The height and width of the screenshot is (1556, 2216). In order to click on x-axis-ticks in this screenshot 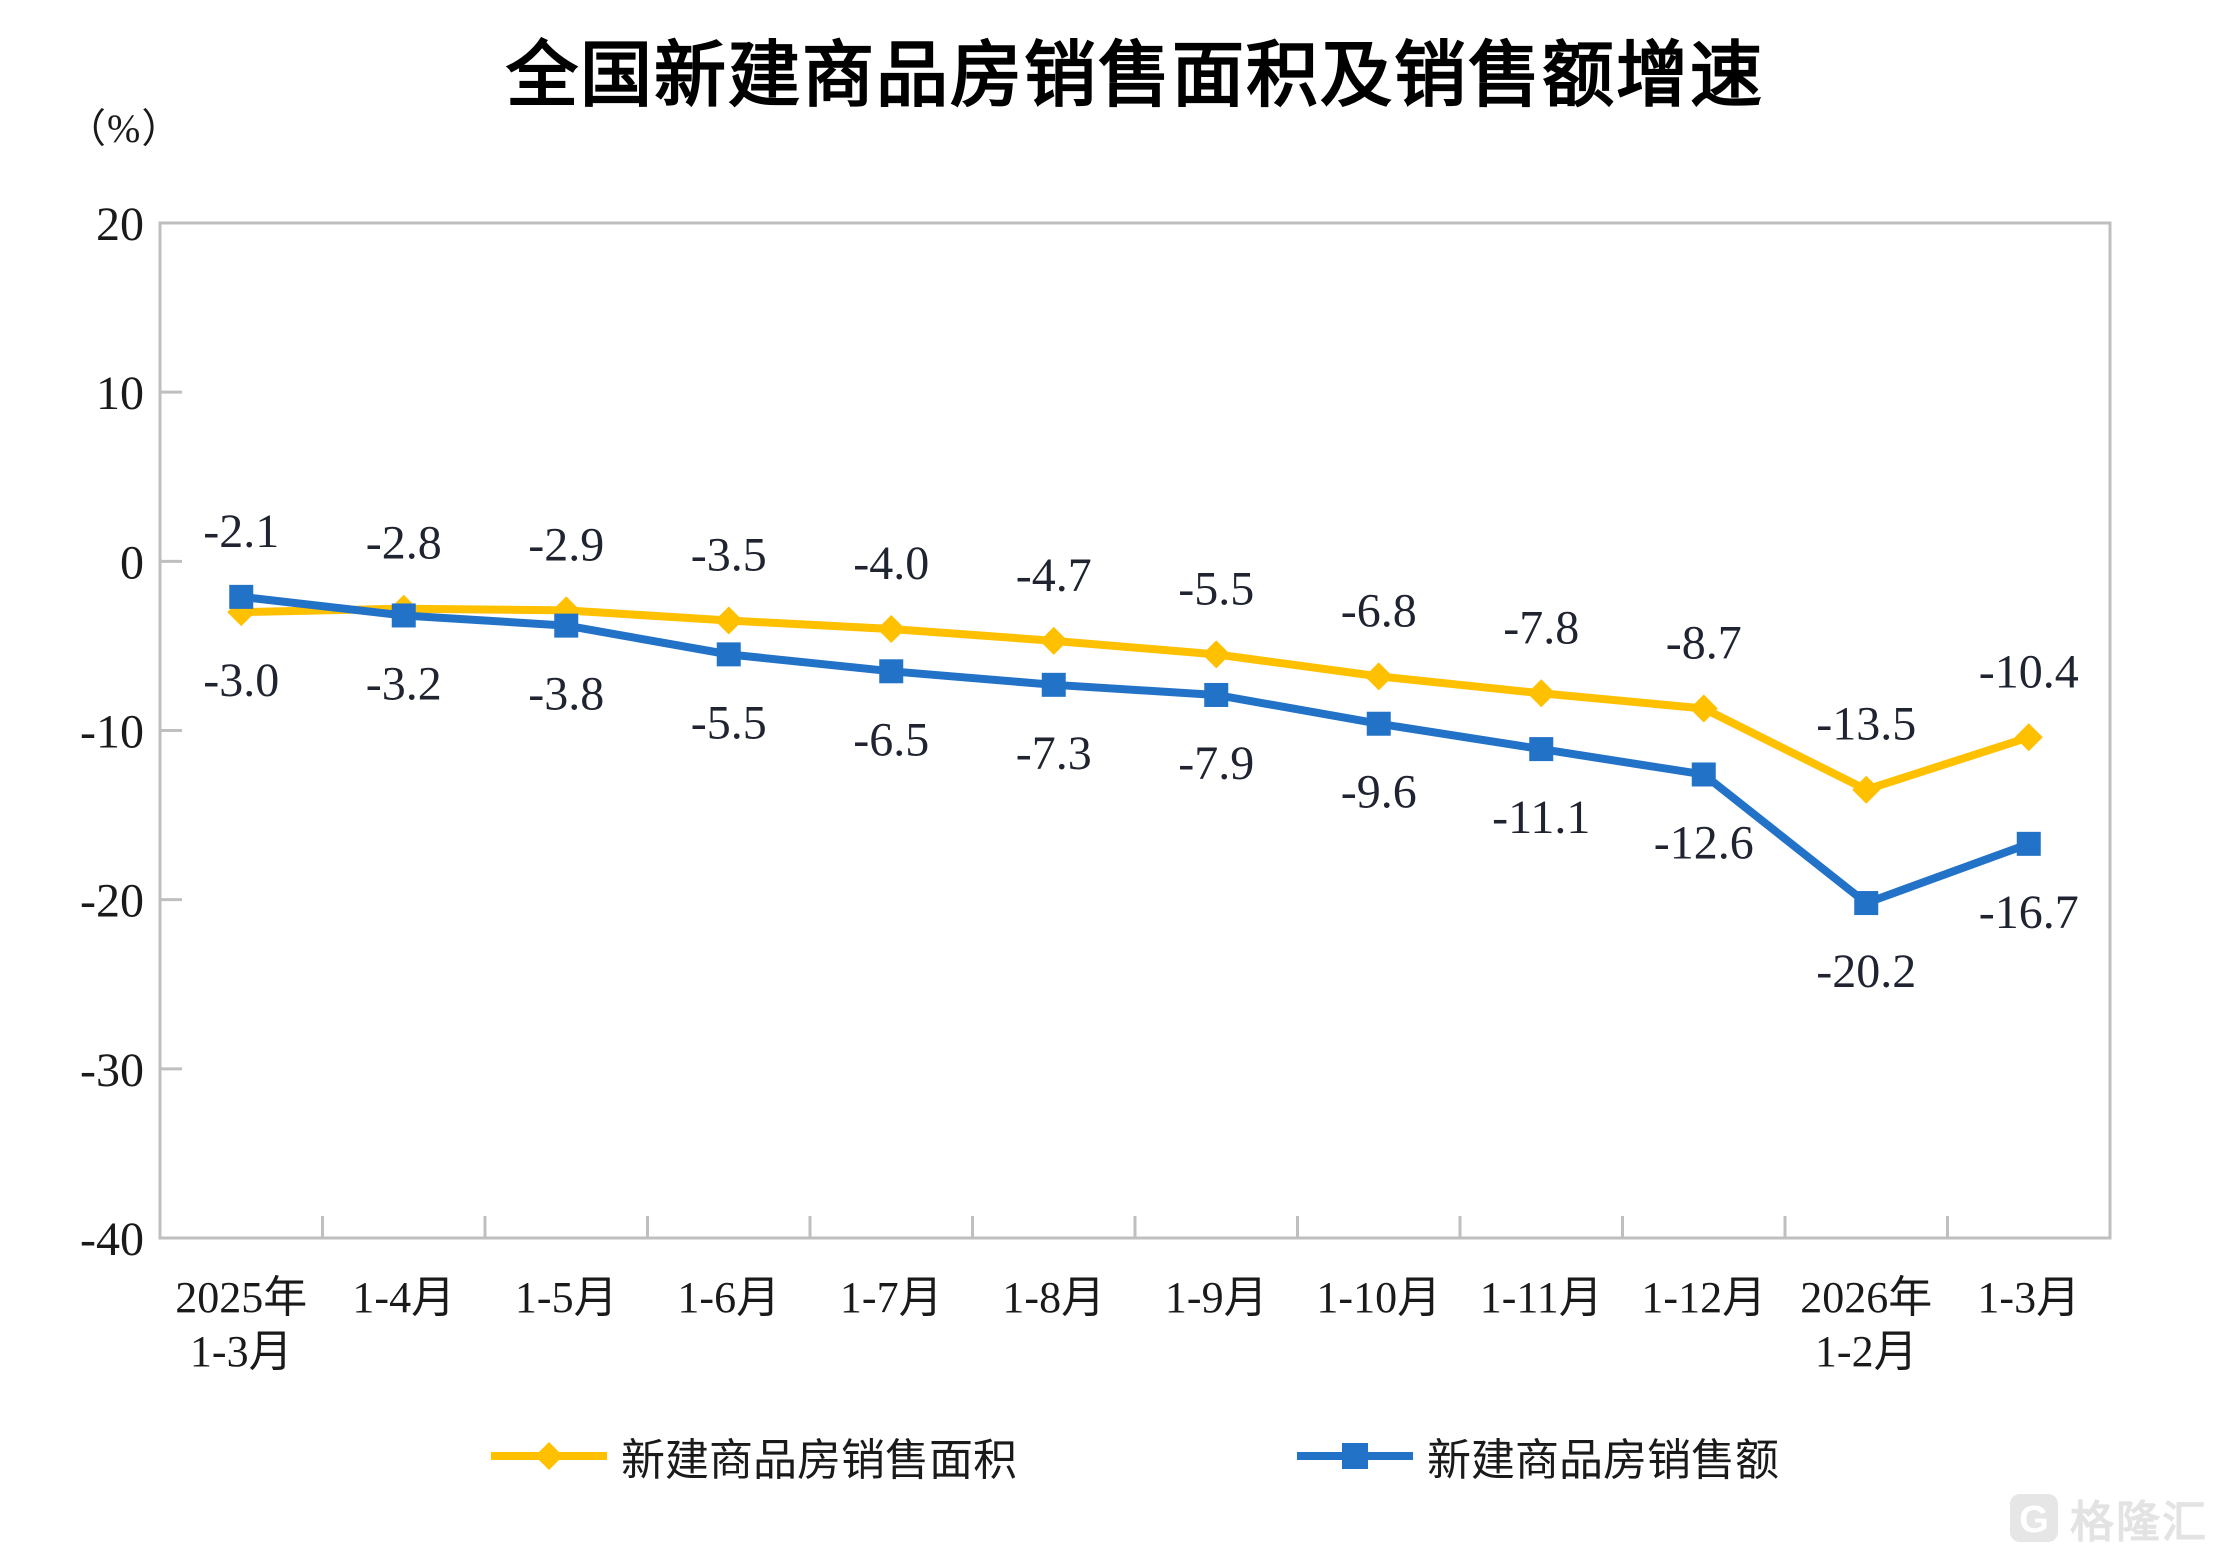, I will do `click(1135, 1227)`.